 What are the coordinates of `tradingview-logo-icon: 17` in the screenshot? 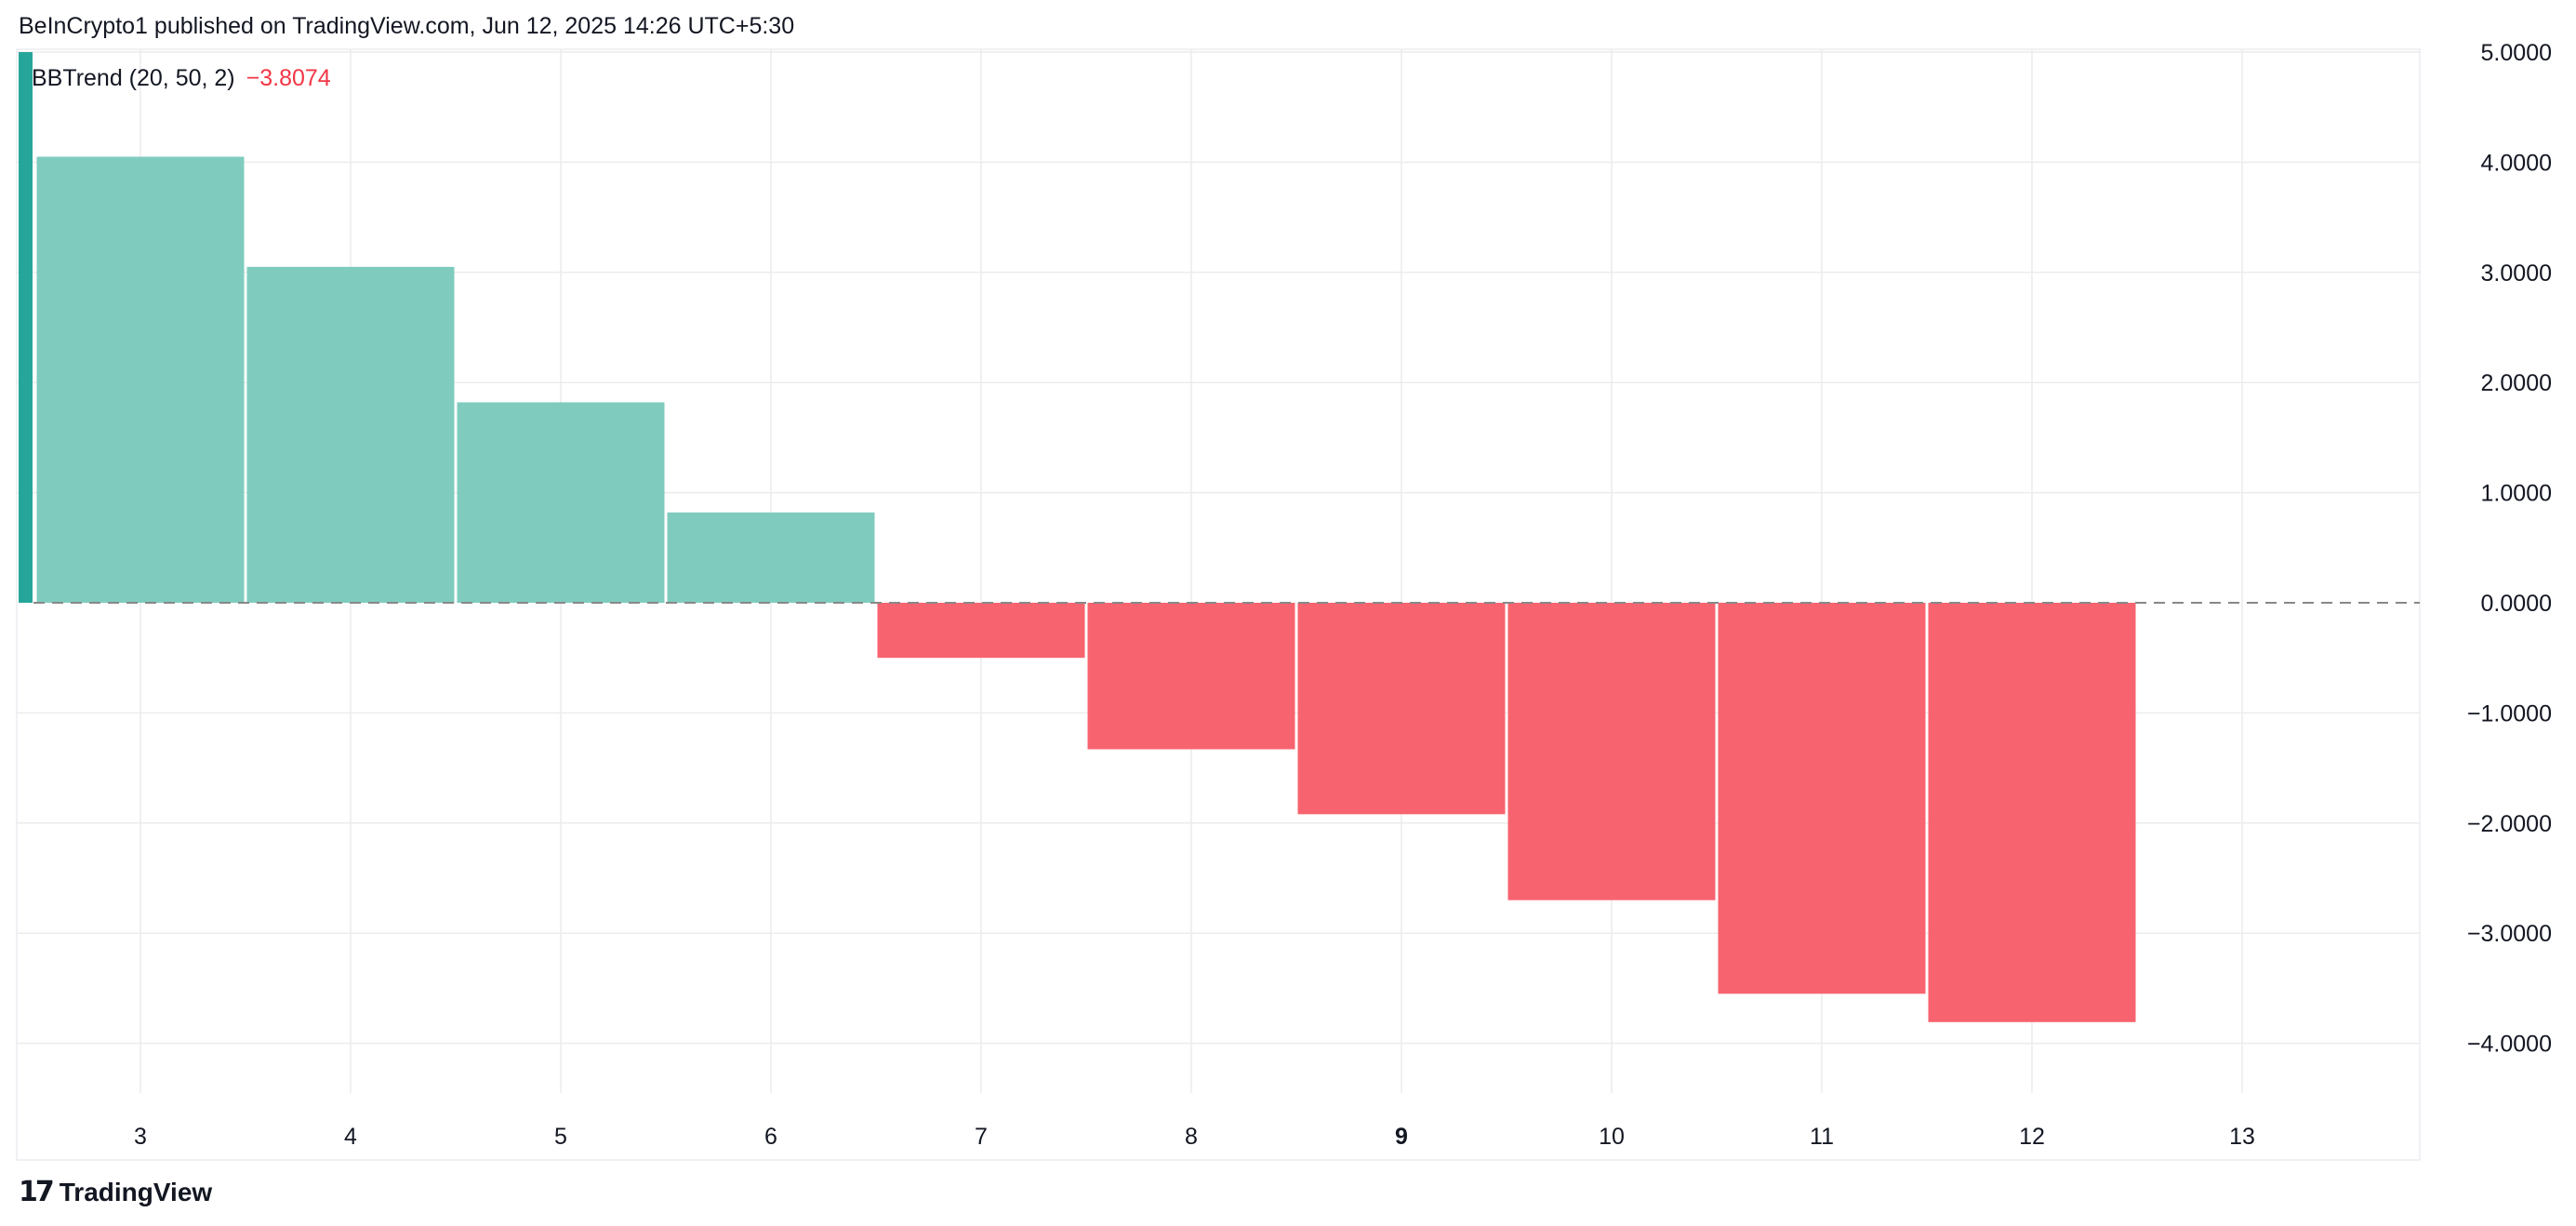 It's located at (37, 1192).